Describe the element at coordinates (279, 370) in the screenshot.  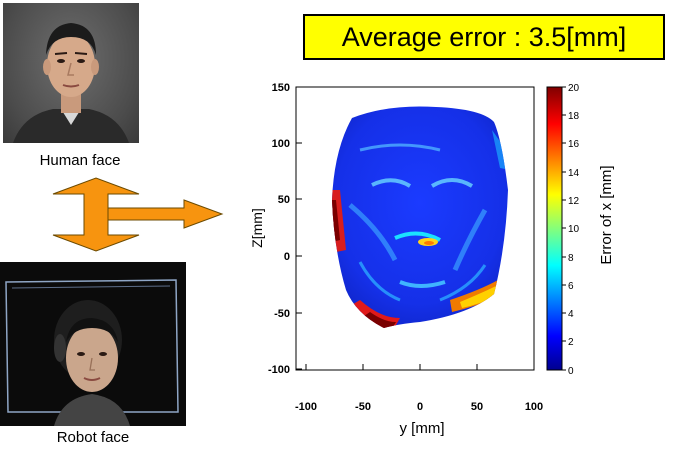
I see `y-tick-label: -100` at that location.